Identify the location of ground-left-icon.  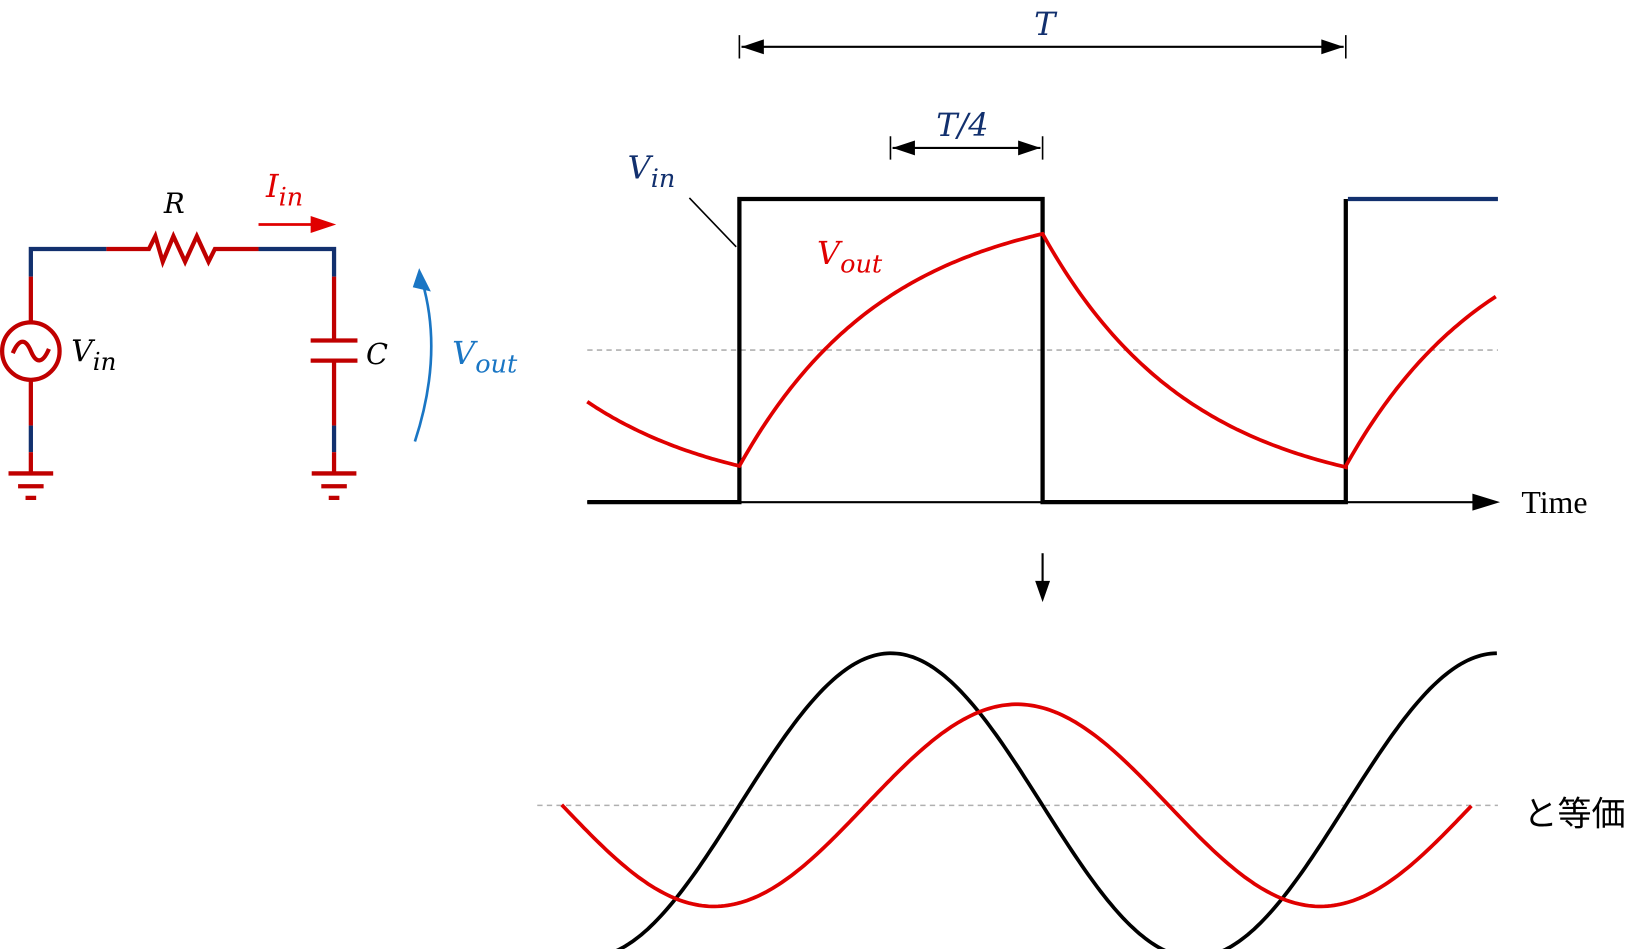
(31, 486).